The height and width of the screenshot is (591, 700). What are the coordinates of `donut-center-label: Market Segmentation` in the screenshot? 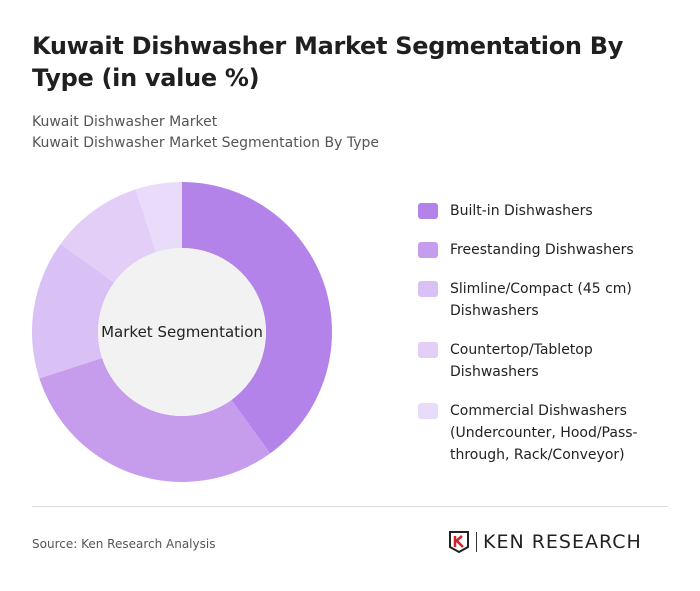 It's located at (182, 332).